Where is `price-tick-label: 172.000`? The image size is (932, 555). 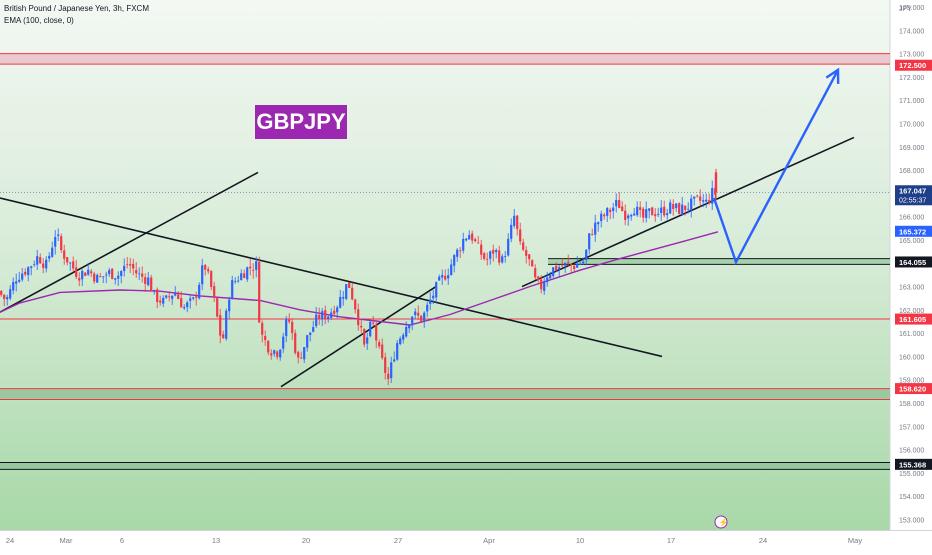 price-tick-label: 172.000 is located at coordinates (911, 78).